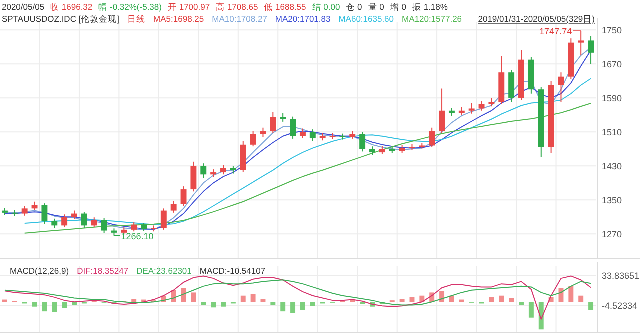 The height and width of the screenshot is (333, 640). Describe the element at coordinates (354, 7) in the screenshot. I see `text: 仓 0` at that location.